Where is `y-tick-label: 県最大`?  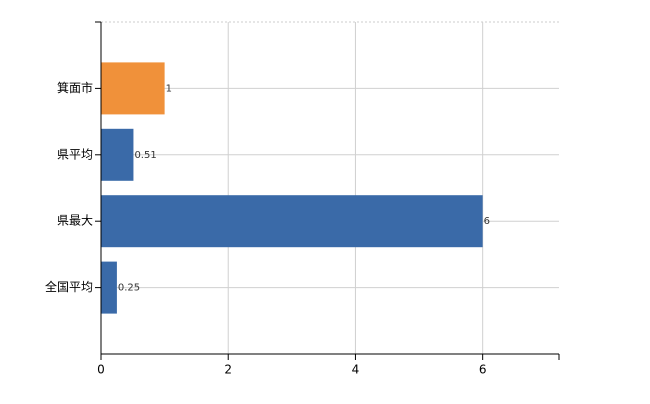 y-tick-label: 県最大 is located at coordinates (75, 221).